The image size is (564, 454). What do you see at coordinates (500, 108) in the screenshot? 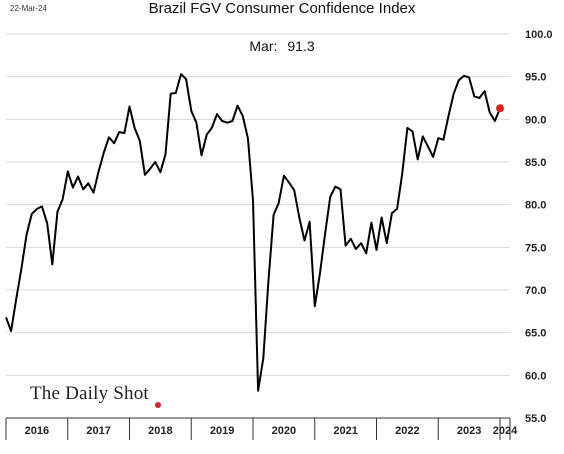
I see `latest-point-marker` at bounding box center [500, 108].